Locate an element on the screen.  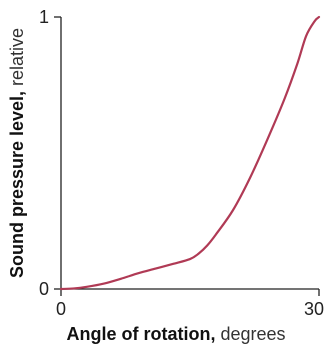
y-axis-label: Sound pressure level, relative is located at coordinates (17, 153).